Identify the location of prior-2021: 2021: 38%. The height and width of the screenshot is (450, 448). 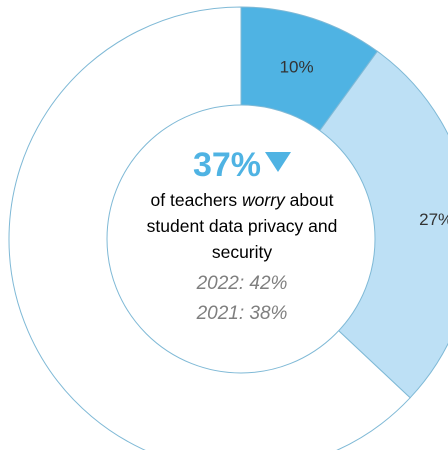
(242, 313).